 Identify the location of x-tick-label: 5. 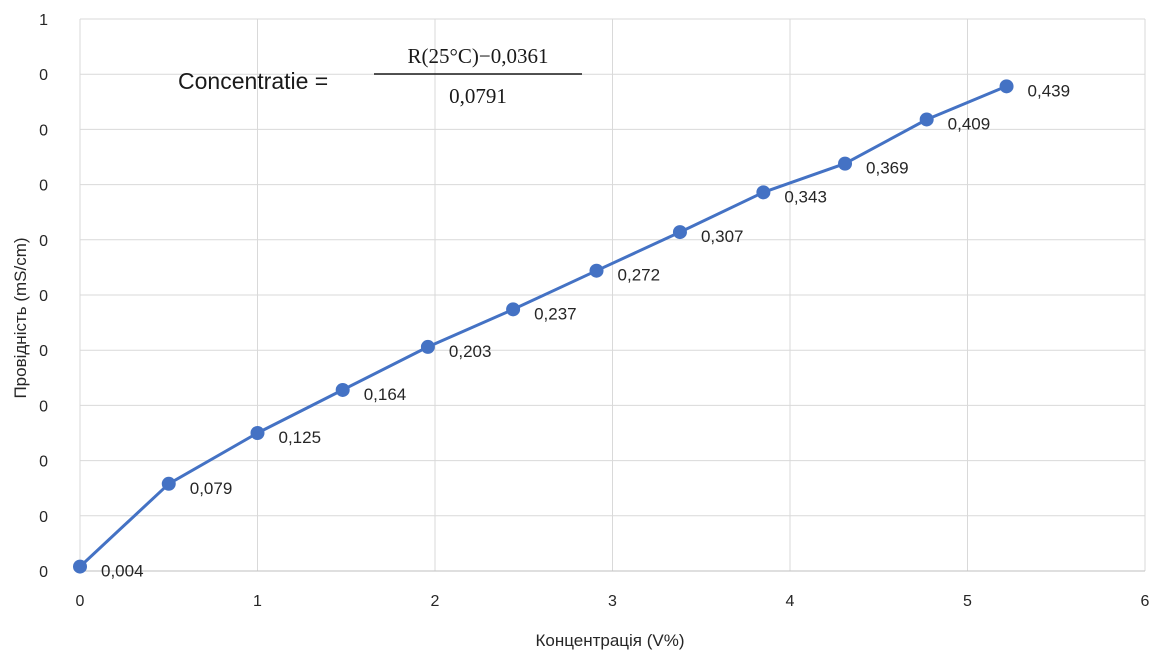
(967, 601).